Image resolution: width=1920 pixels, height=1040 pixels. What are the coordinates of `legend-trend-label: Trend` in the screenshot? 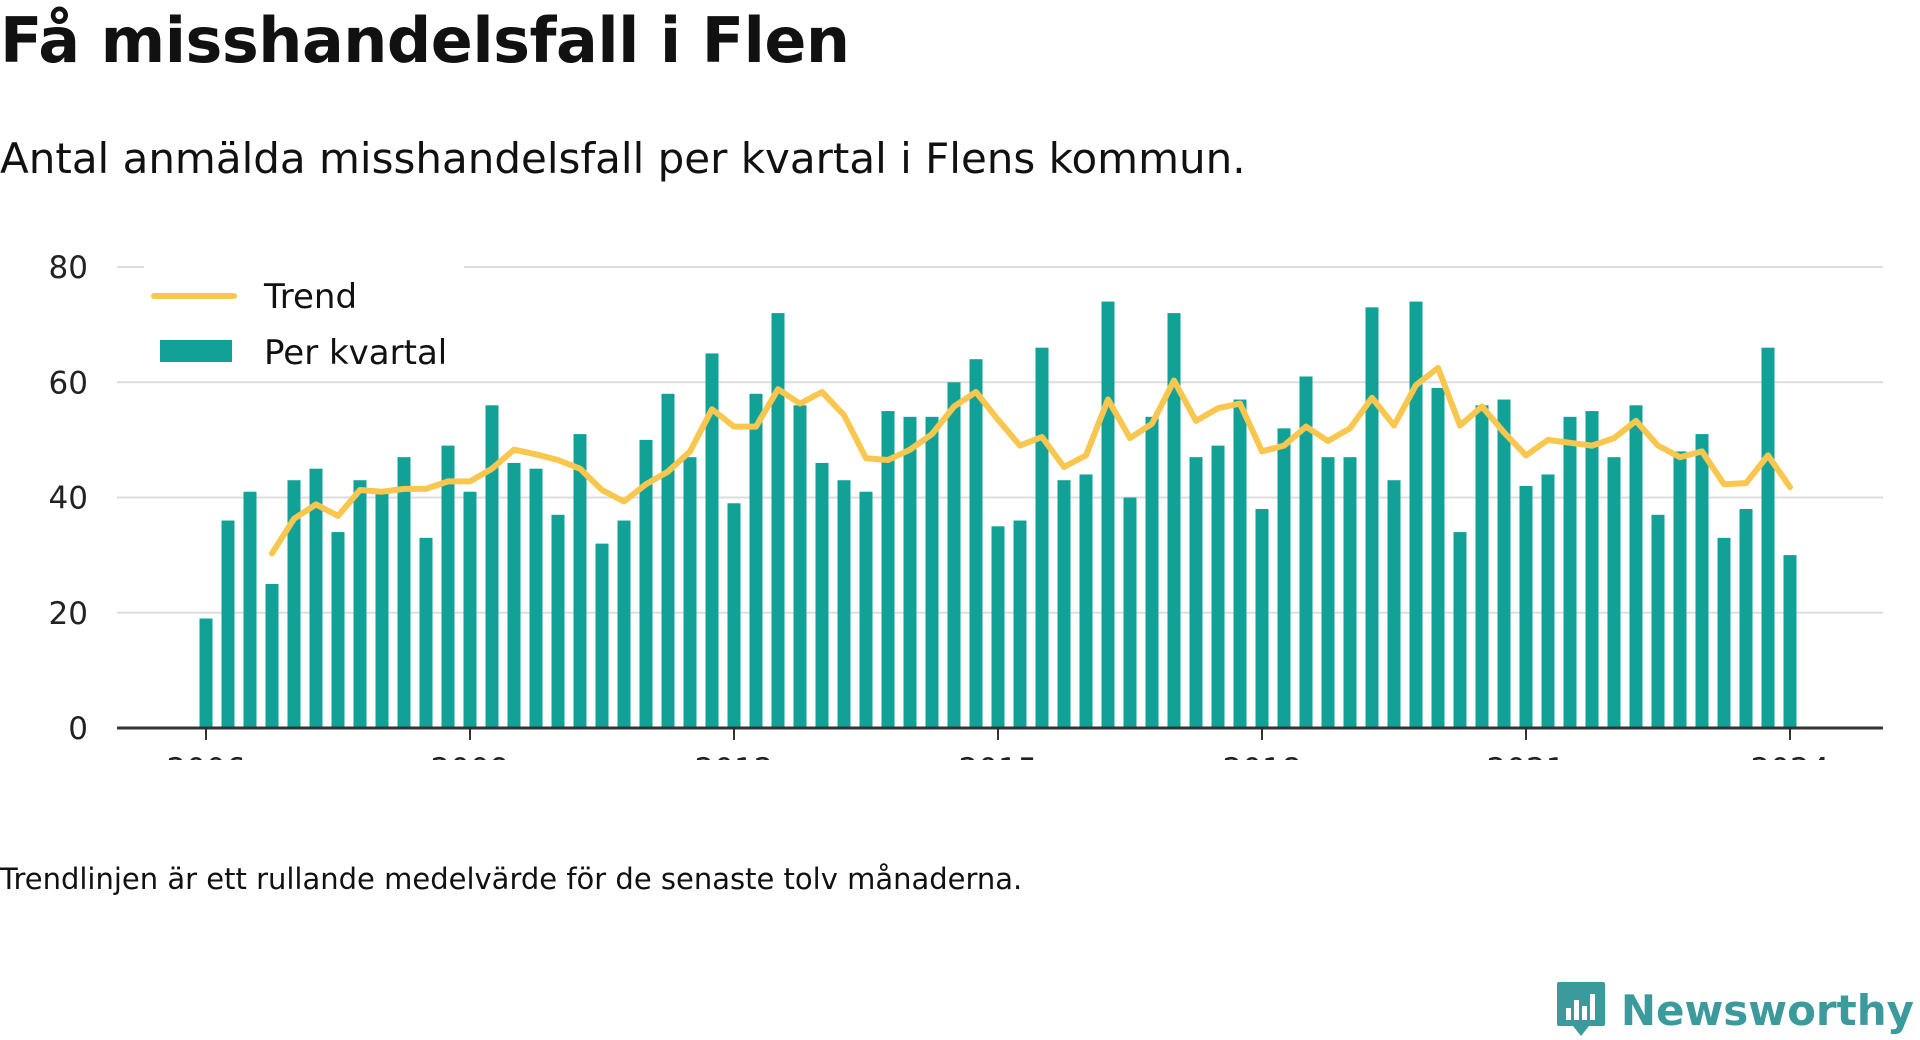 It's located at (310, 297).